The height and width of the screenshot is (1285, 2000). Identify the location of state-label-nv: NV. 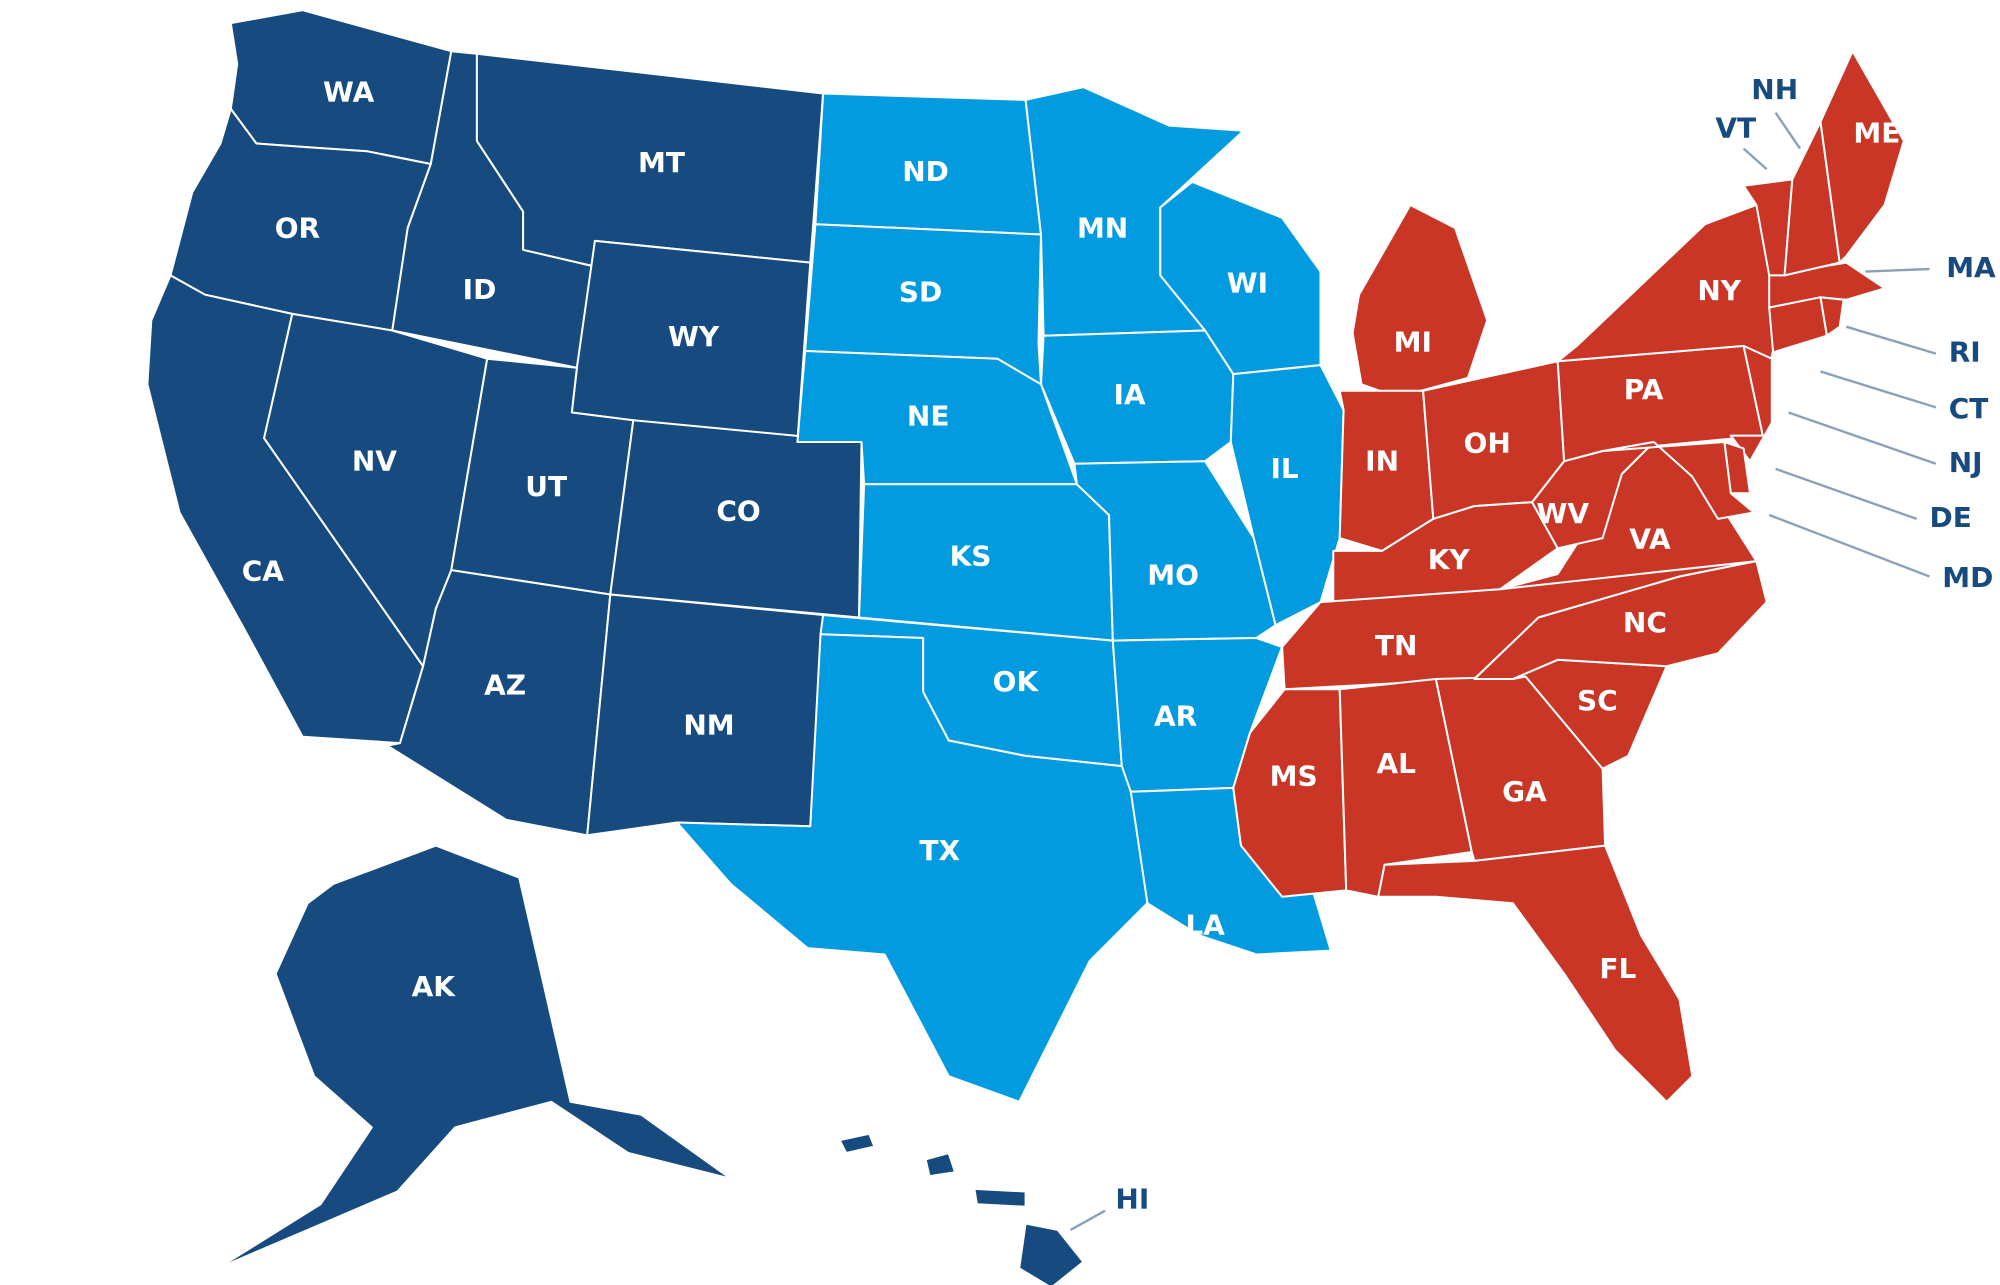
(374, 461).